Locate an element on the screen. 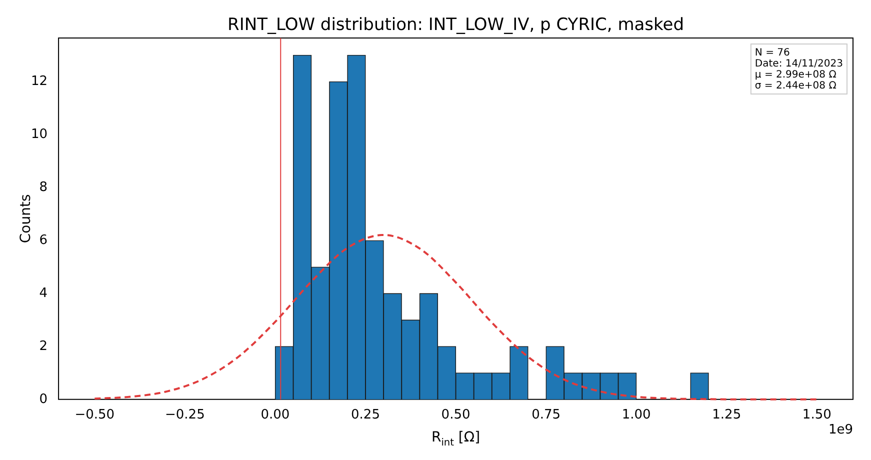 The width and height of the screenshot is (871, 460). y-tick-label: 12 is located at coordinates (39, 82).